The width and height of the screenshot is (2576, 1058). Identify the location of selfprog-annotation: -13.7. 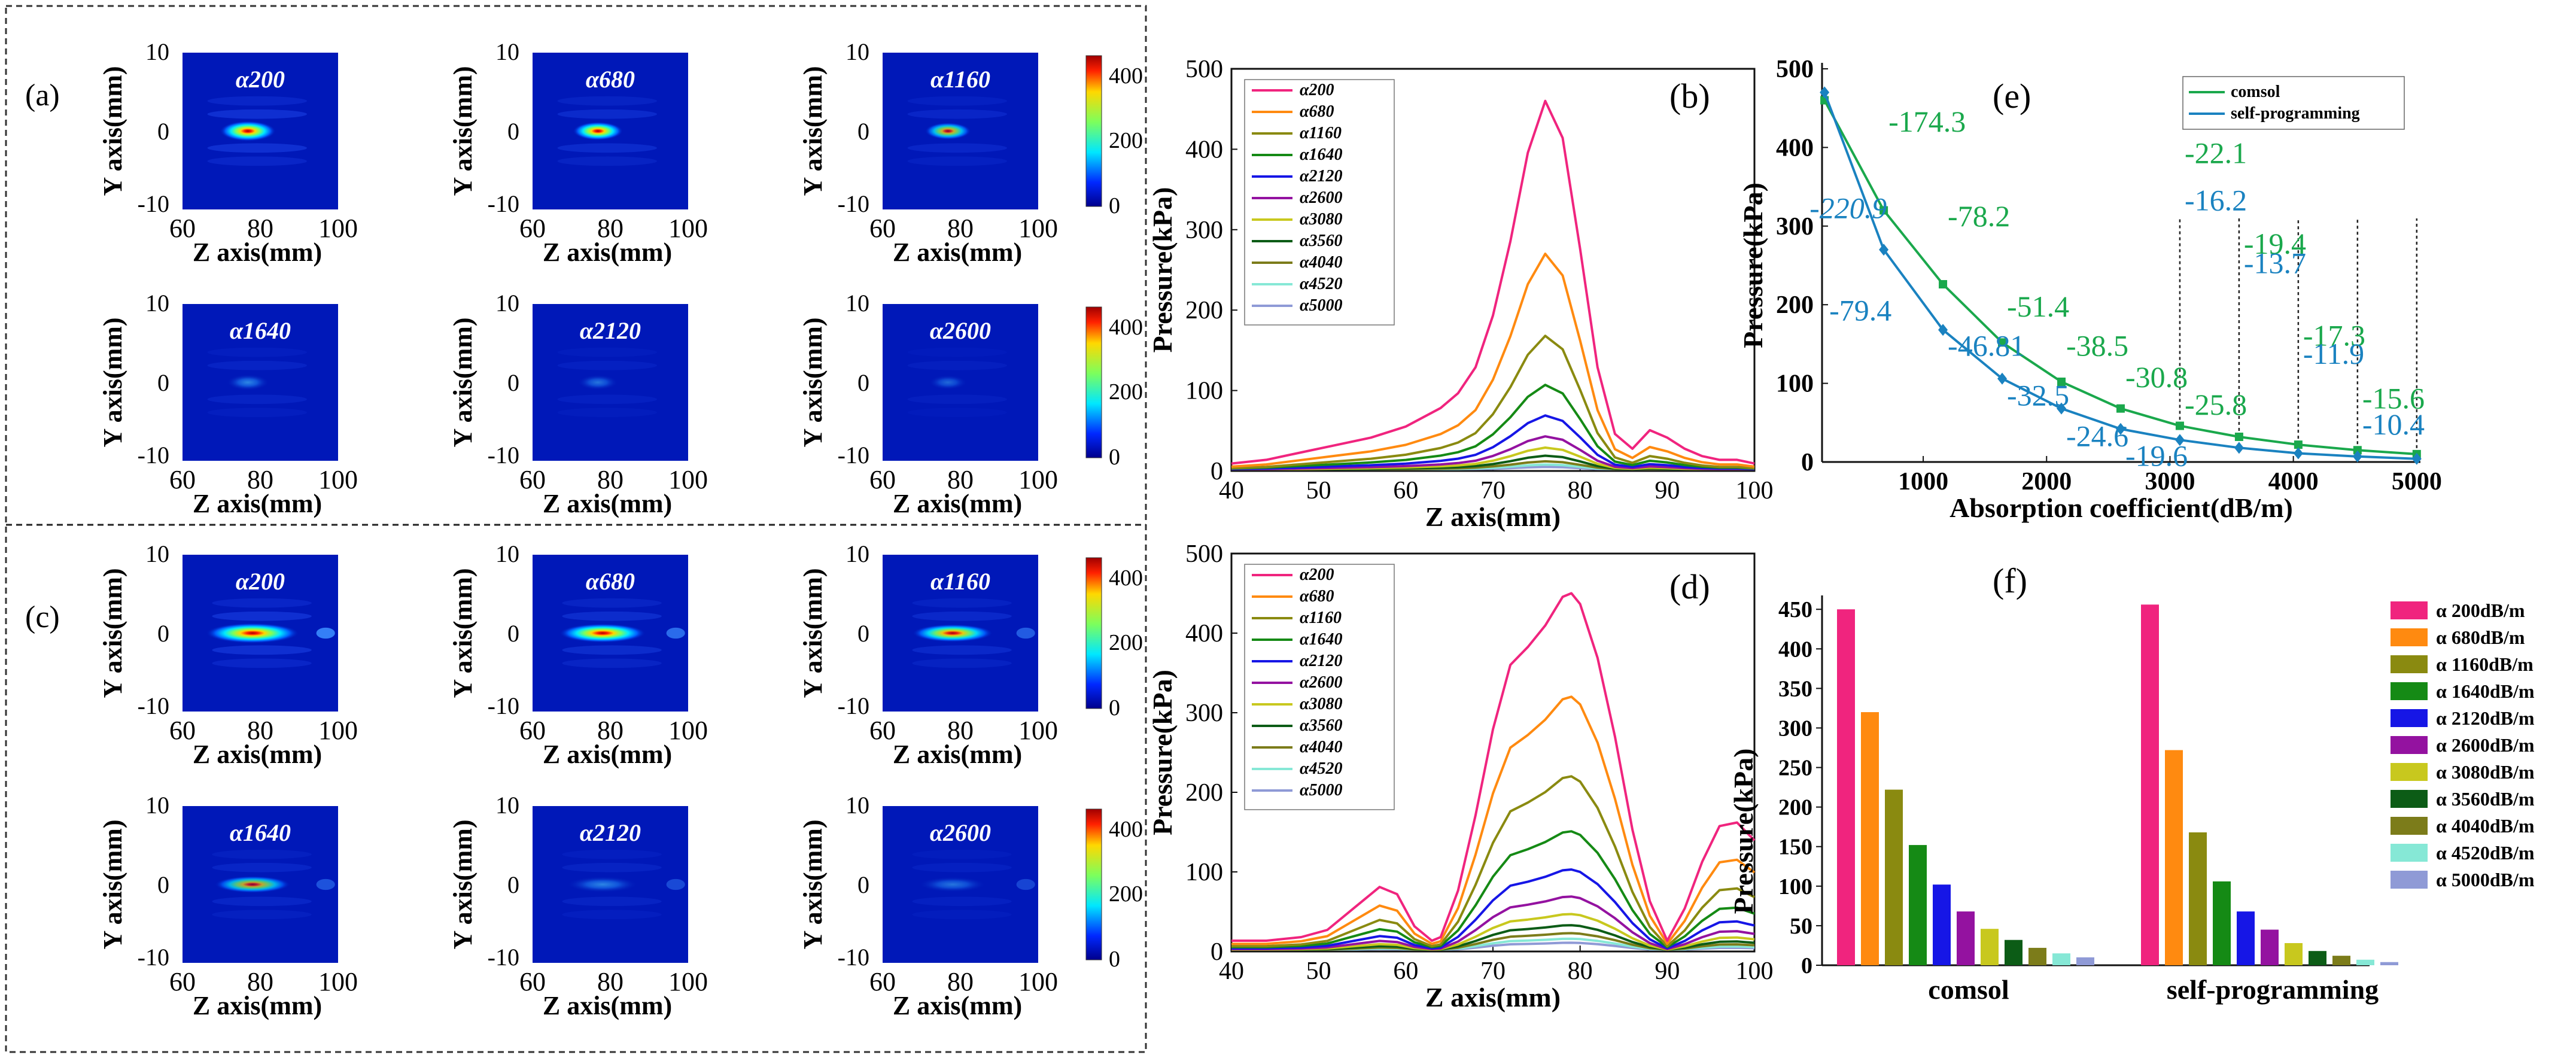
(2275, 263).